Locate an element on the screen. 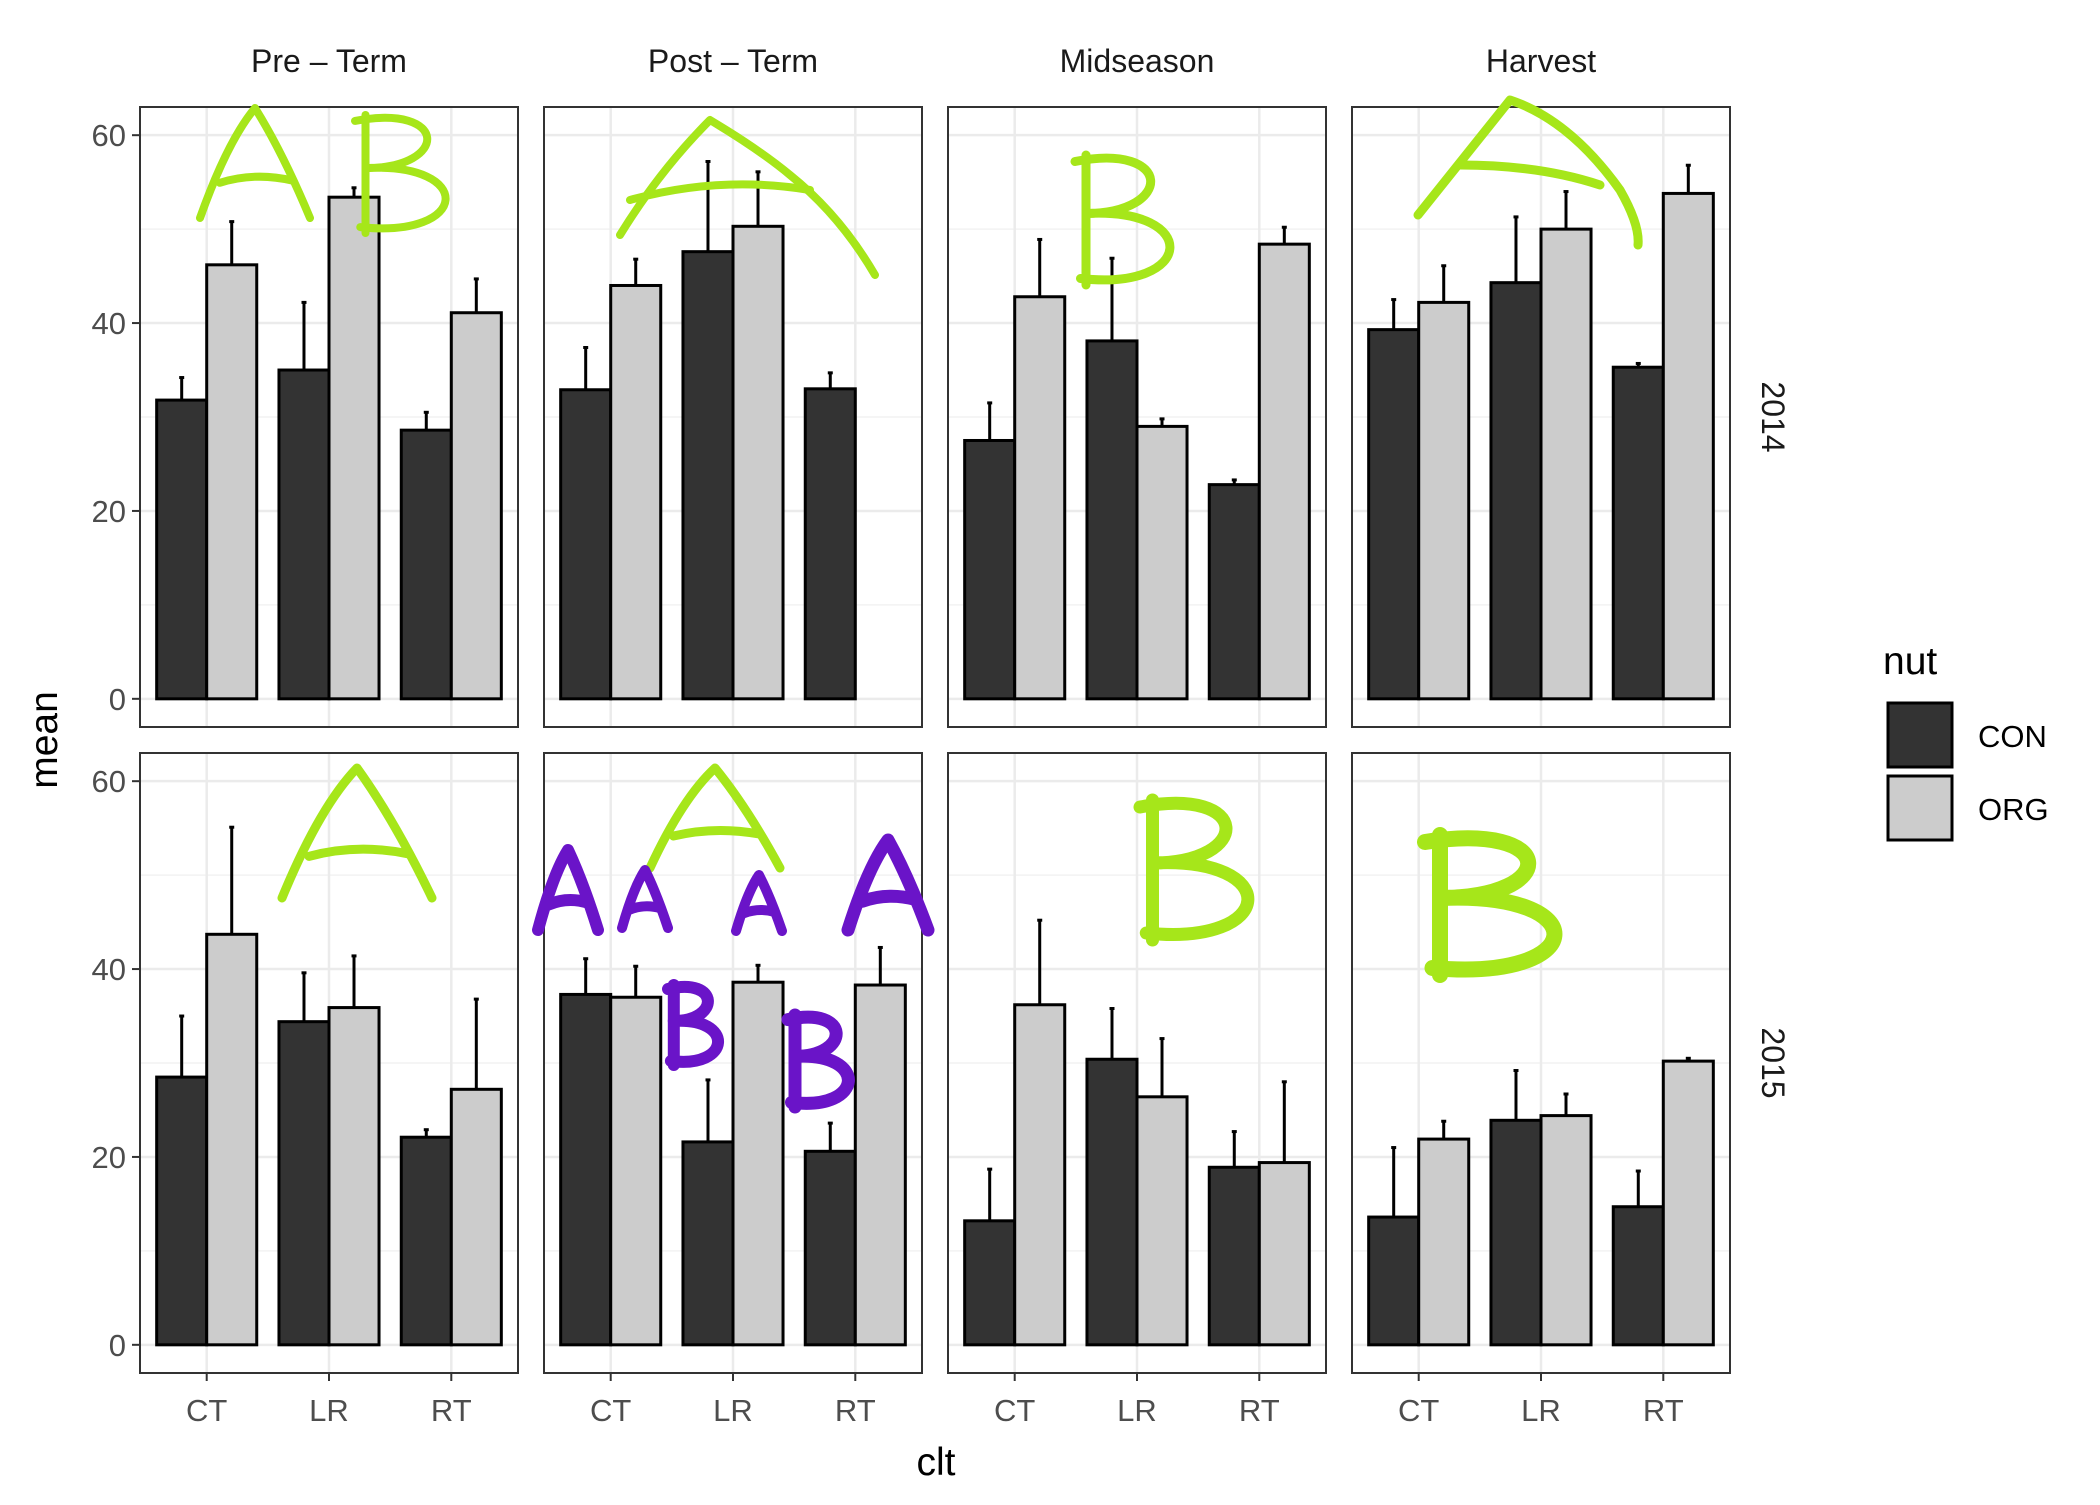 The width and height of the screenshot is (2100, 1505). legend-key-con is located at coordinates (1920, 735).